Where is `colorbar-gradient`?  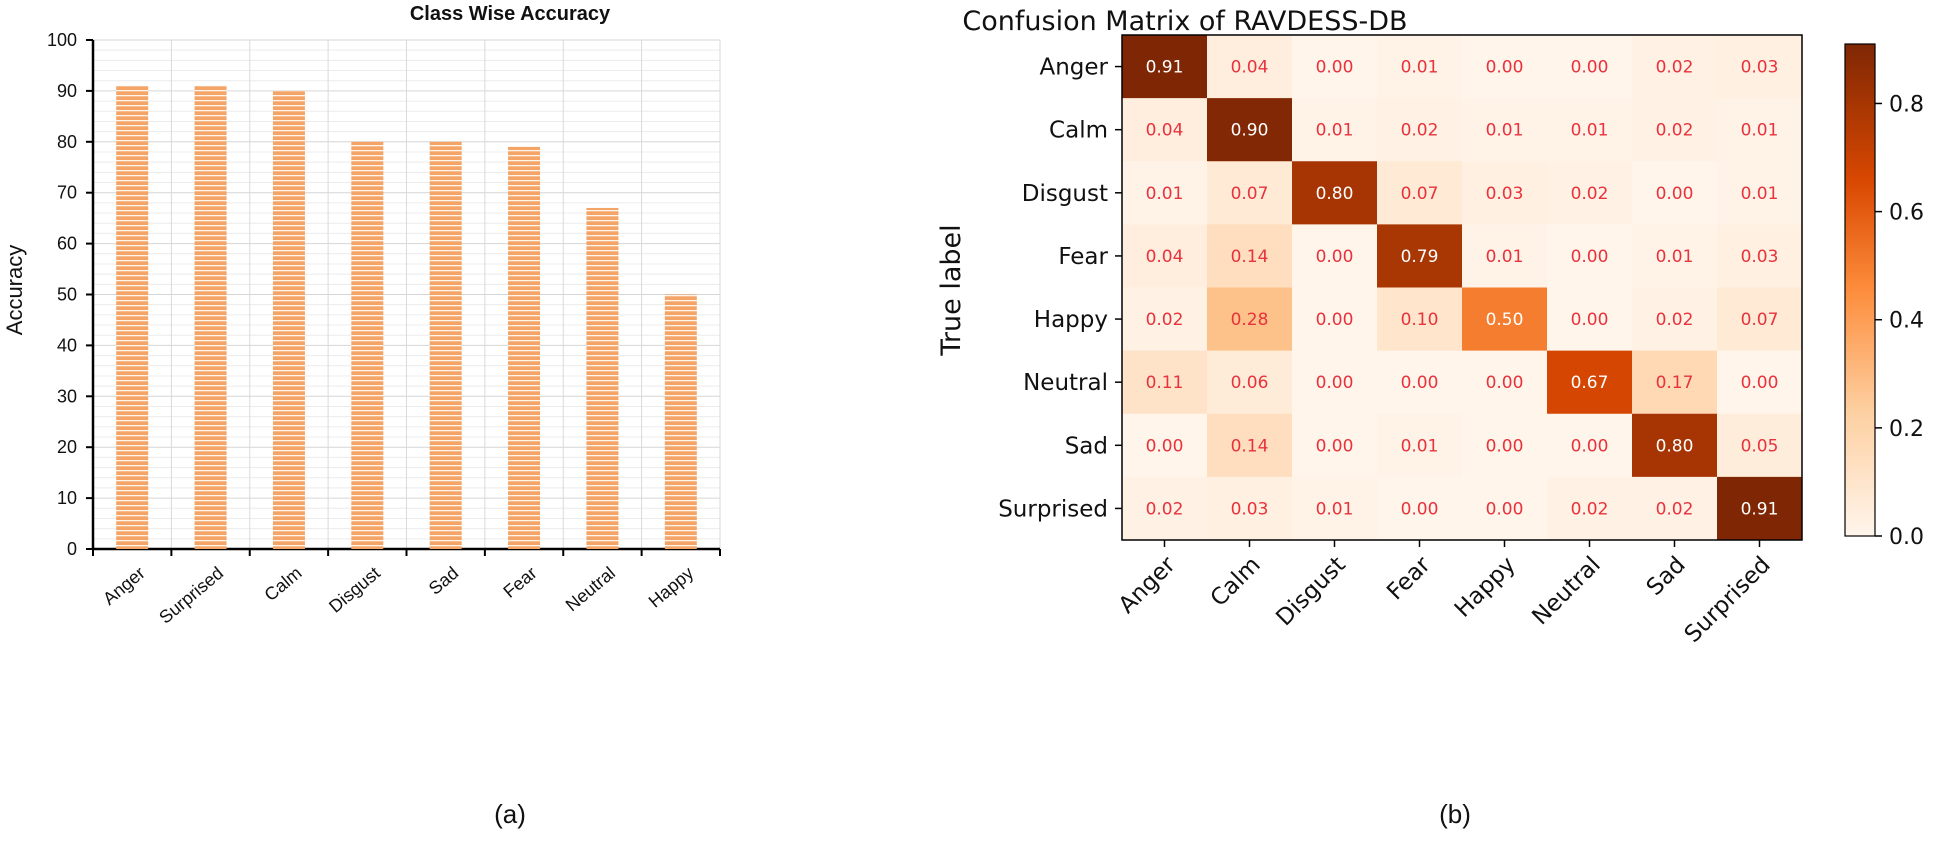 colorbar-gradient is located at coordinates (1860, 290).